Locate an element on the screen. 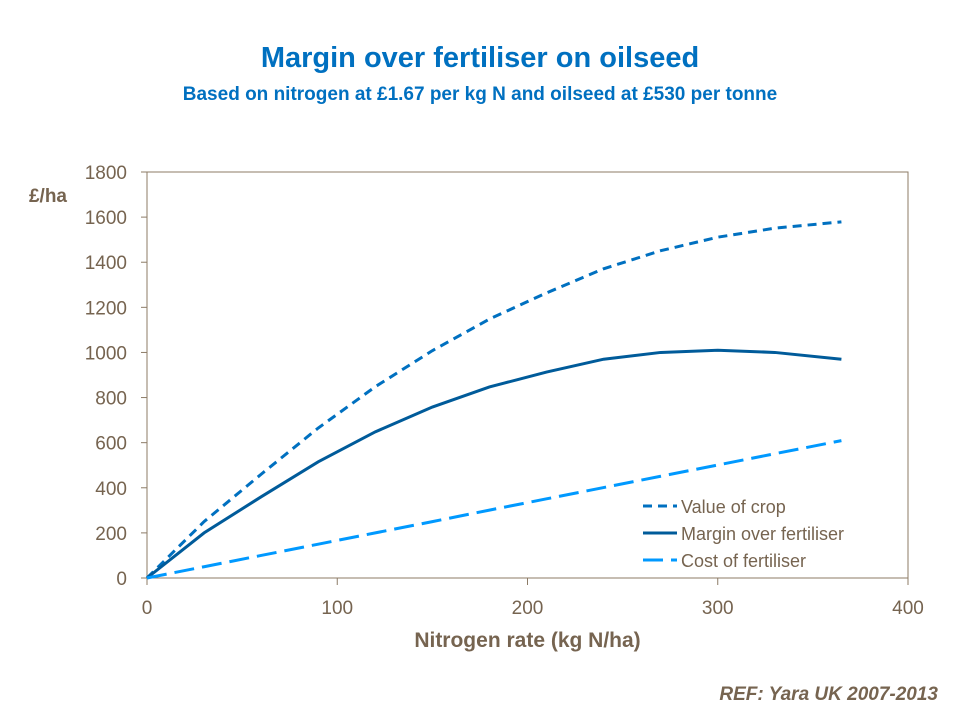  x-tick-label: 400 is located at coordinates (908, 608).